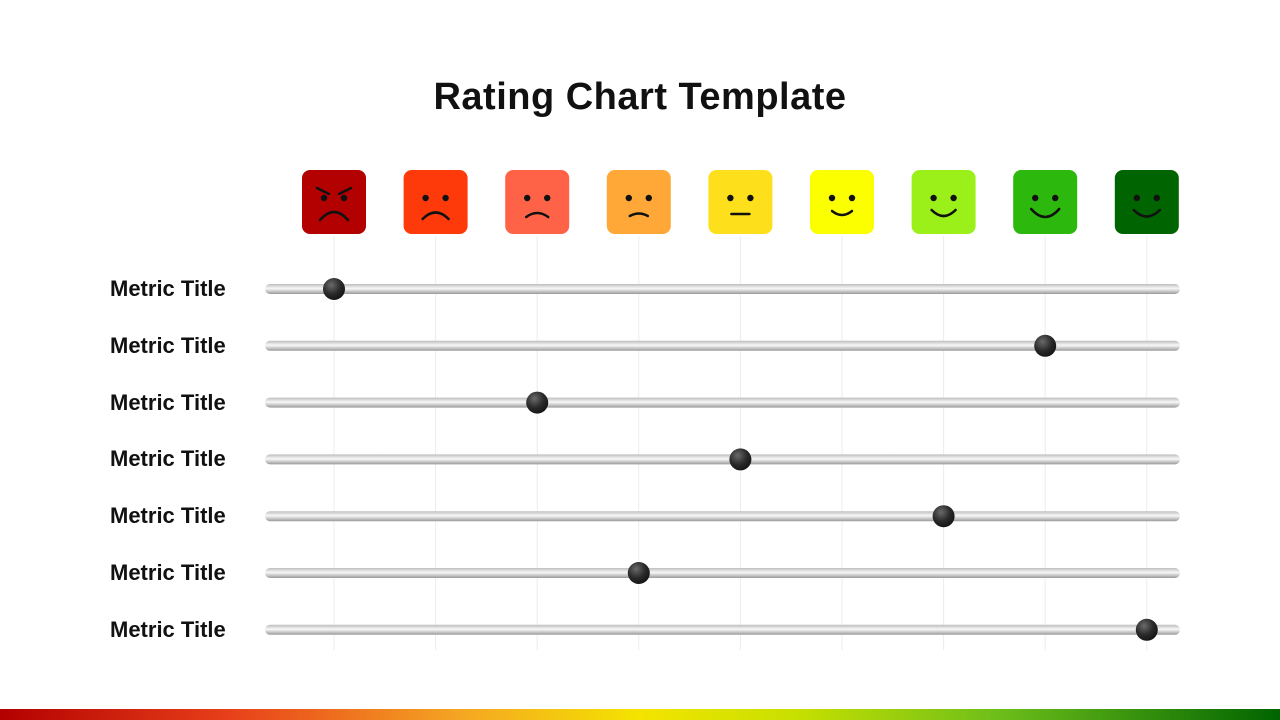 The image size is (1280, 720). I want to click on page-title: Rating Chart Template, so click(640, 97).